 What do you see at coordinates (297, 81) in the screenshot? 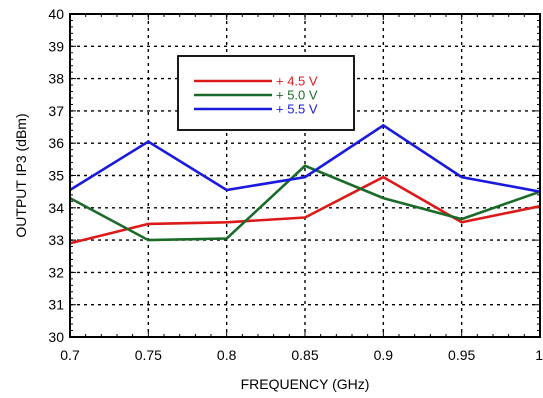
I see `legend-label: + 4.5 V` at bounding box center [297, 81].